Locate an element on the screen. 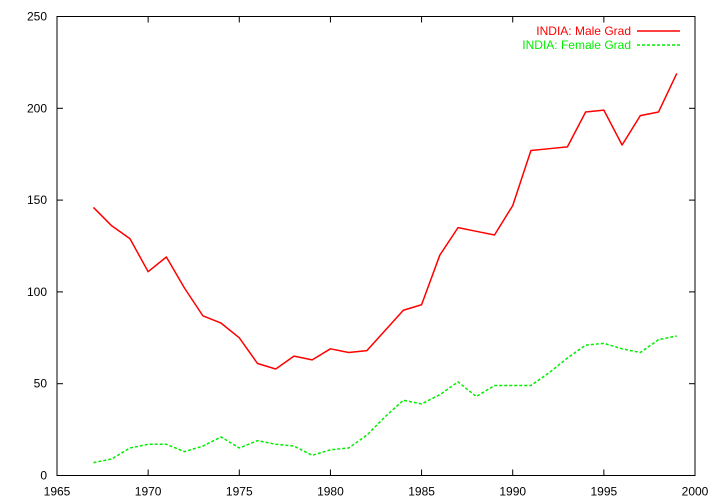 The height and width of the screenshot is (504, 720). x-tick-label: 1995 is located at coordinates (604, 492).